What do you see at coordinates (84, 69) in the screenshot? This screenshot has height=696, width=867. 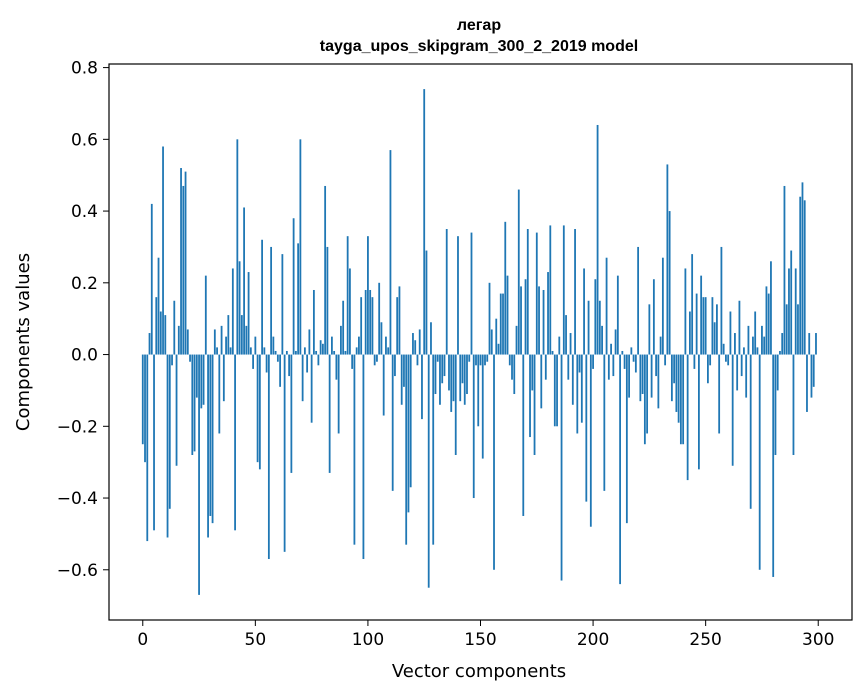 I see `y-tick-label: 0.8` at bounding box center [84, 69].